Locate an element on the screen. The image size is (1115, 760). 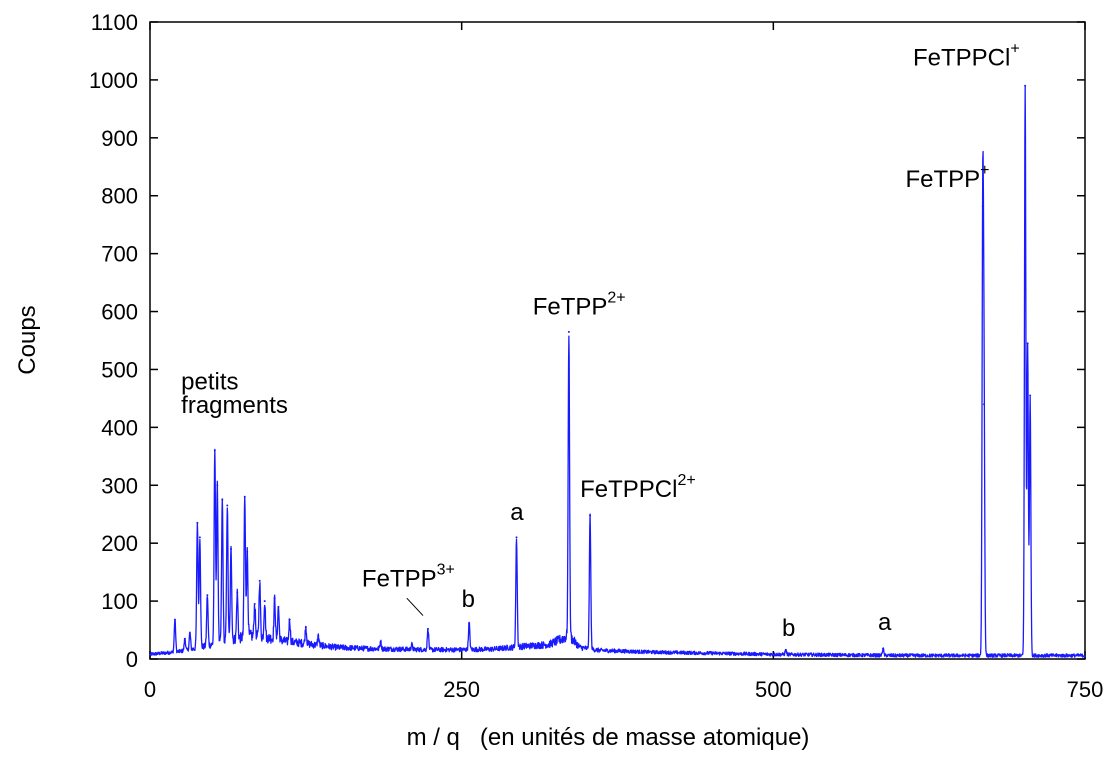
y-tick-label: 100 is located at coordinates (119, 601).